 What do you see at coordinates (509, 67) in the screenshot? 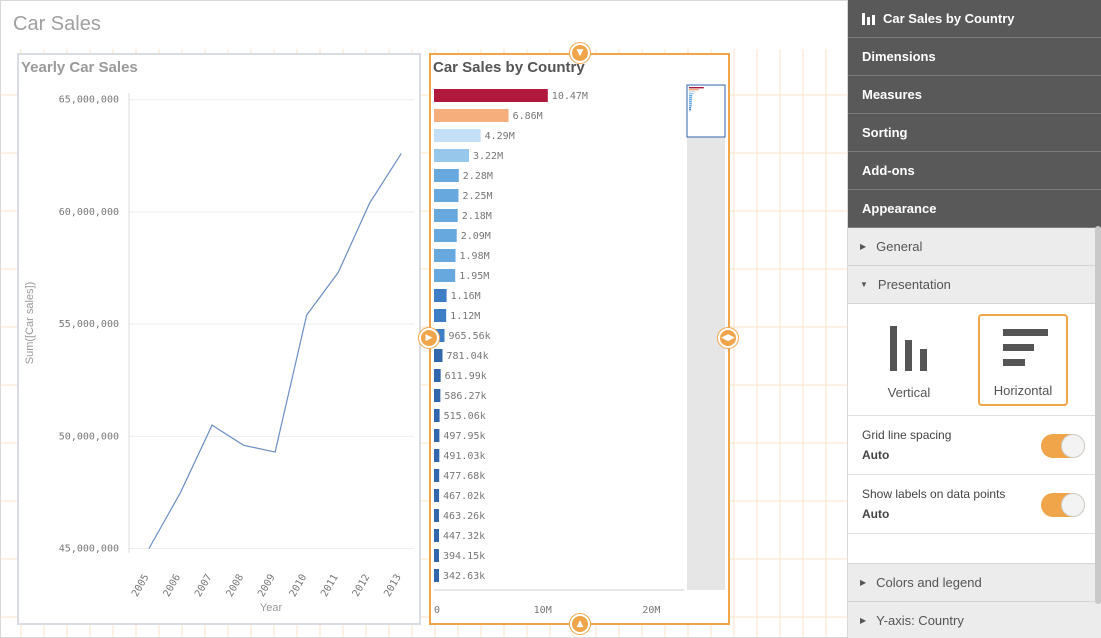
I see `bar-chart-title: Car Sales by Country` at bounding box center [509, 67].